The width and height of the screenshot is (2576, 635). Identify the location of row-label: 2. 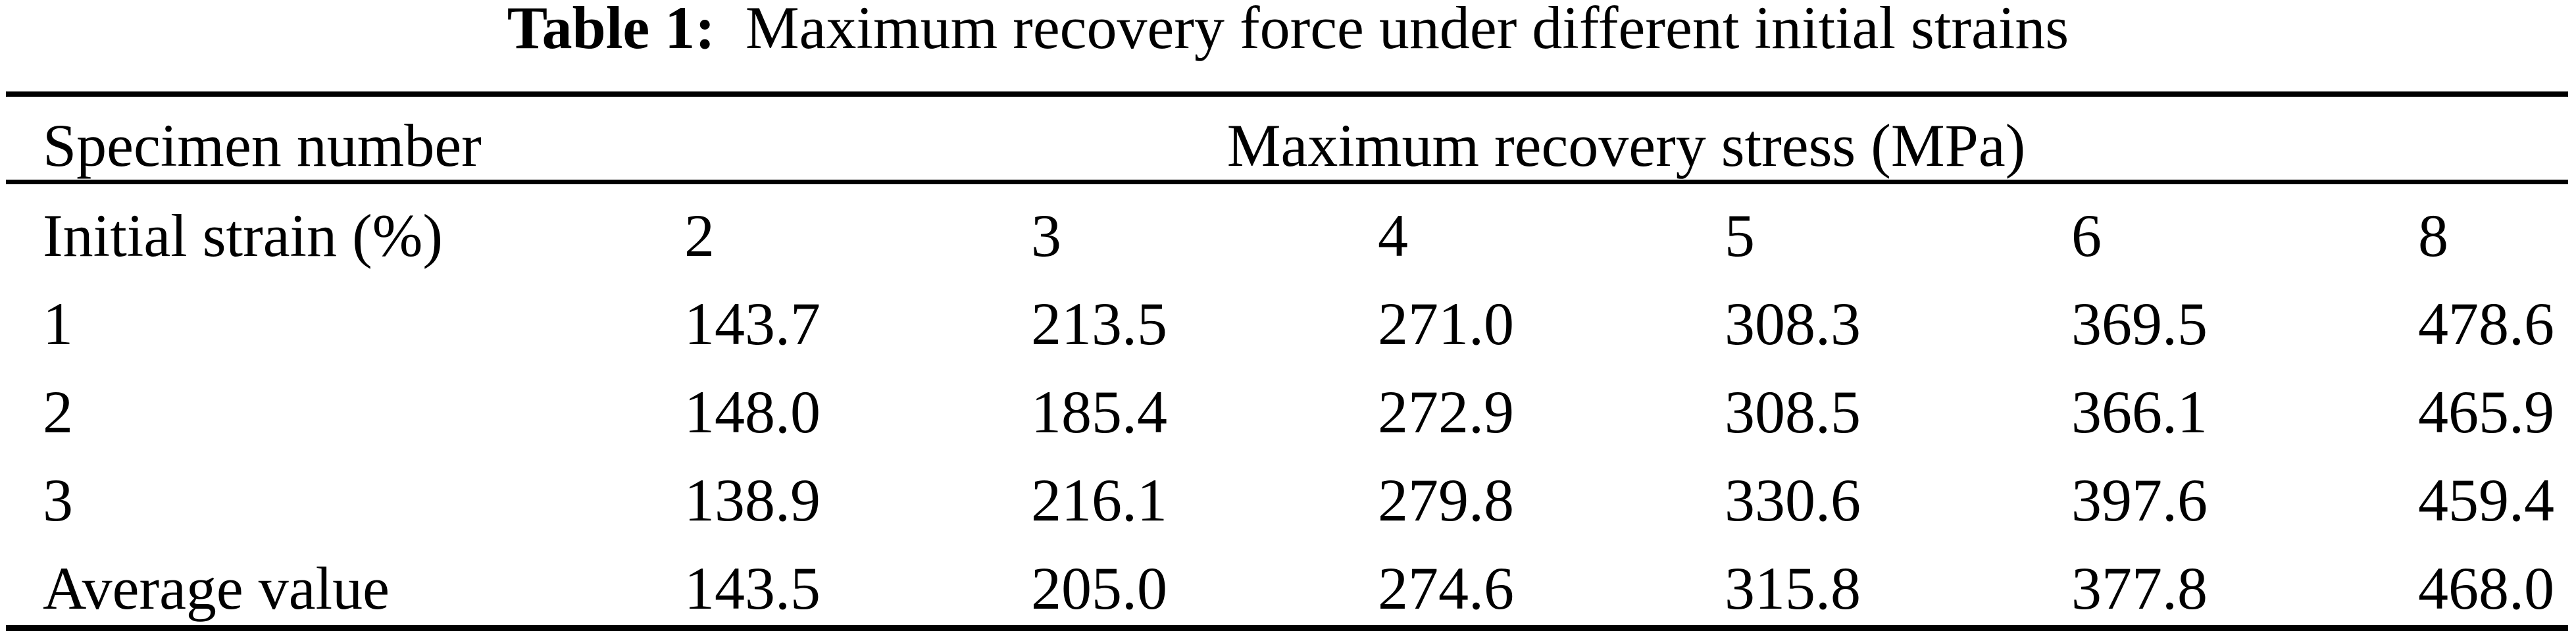
(58, 411).